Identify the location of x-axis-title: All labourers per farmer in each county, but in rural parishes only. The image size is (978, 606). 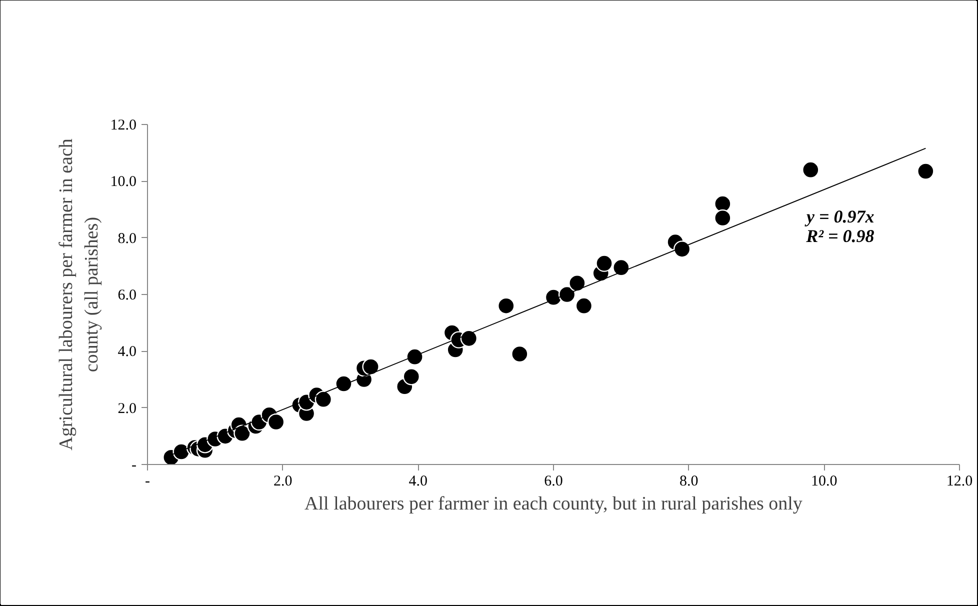
(553, 504).